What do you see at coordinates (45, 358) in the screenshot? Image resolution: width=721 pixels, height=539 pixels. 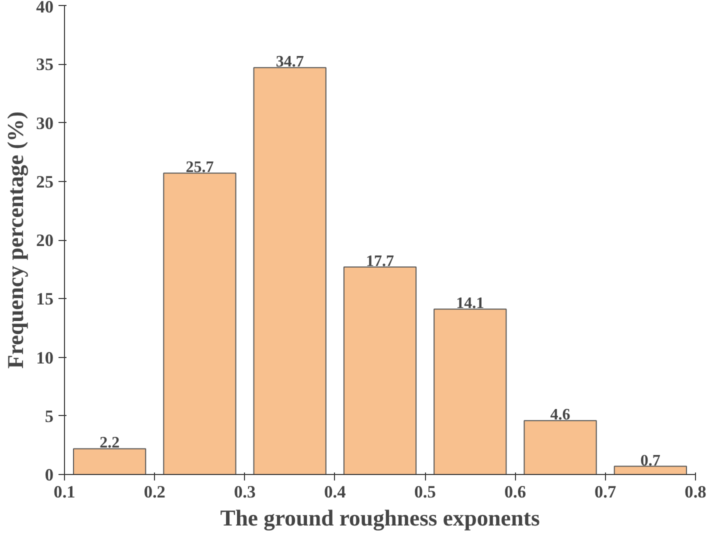 I see `y-tick-label: 10` at bounding box center [45, 358].